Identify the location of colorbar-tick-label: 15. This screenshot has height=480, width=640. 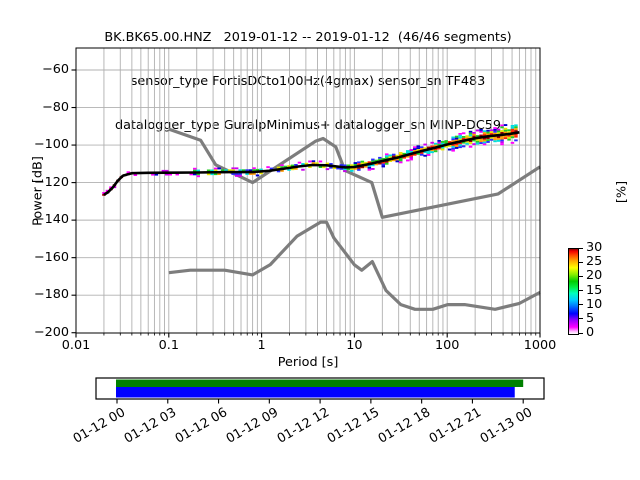
(594, 290).